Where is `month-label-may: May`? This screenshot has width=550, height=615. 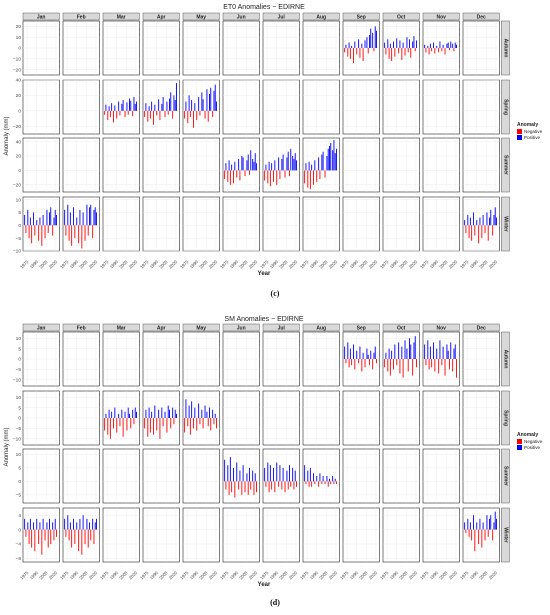
month-label-may: May is located at coordinates (201, 329).